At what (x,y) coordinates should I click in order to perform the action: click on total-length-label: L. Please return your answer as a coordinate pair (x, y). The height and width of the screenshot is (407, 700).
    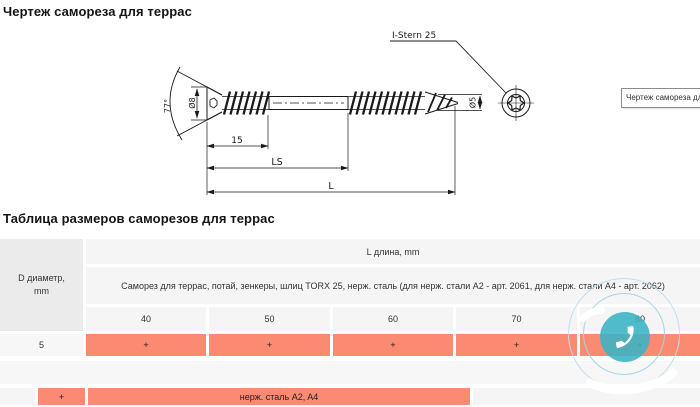
    Looking at the image, I should click on (331, 186).